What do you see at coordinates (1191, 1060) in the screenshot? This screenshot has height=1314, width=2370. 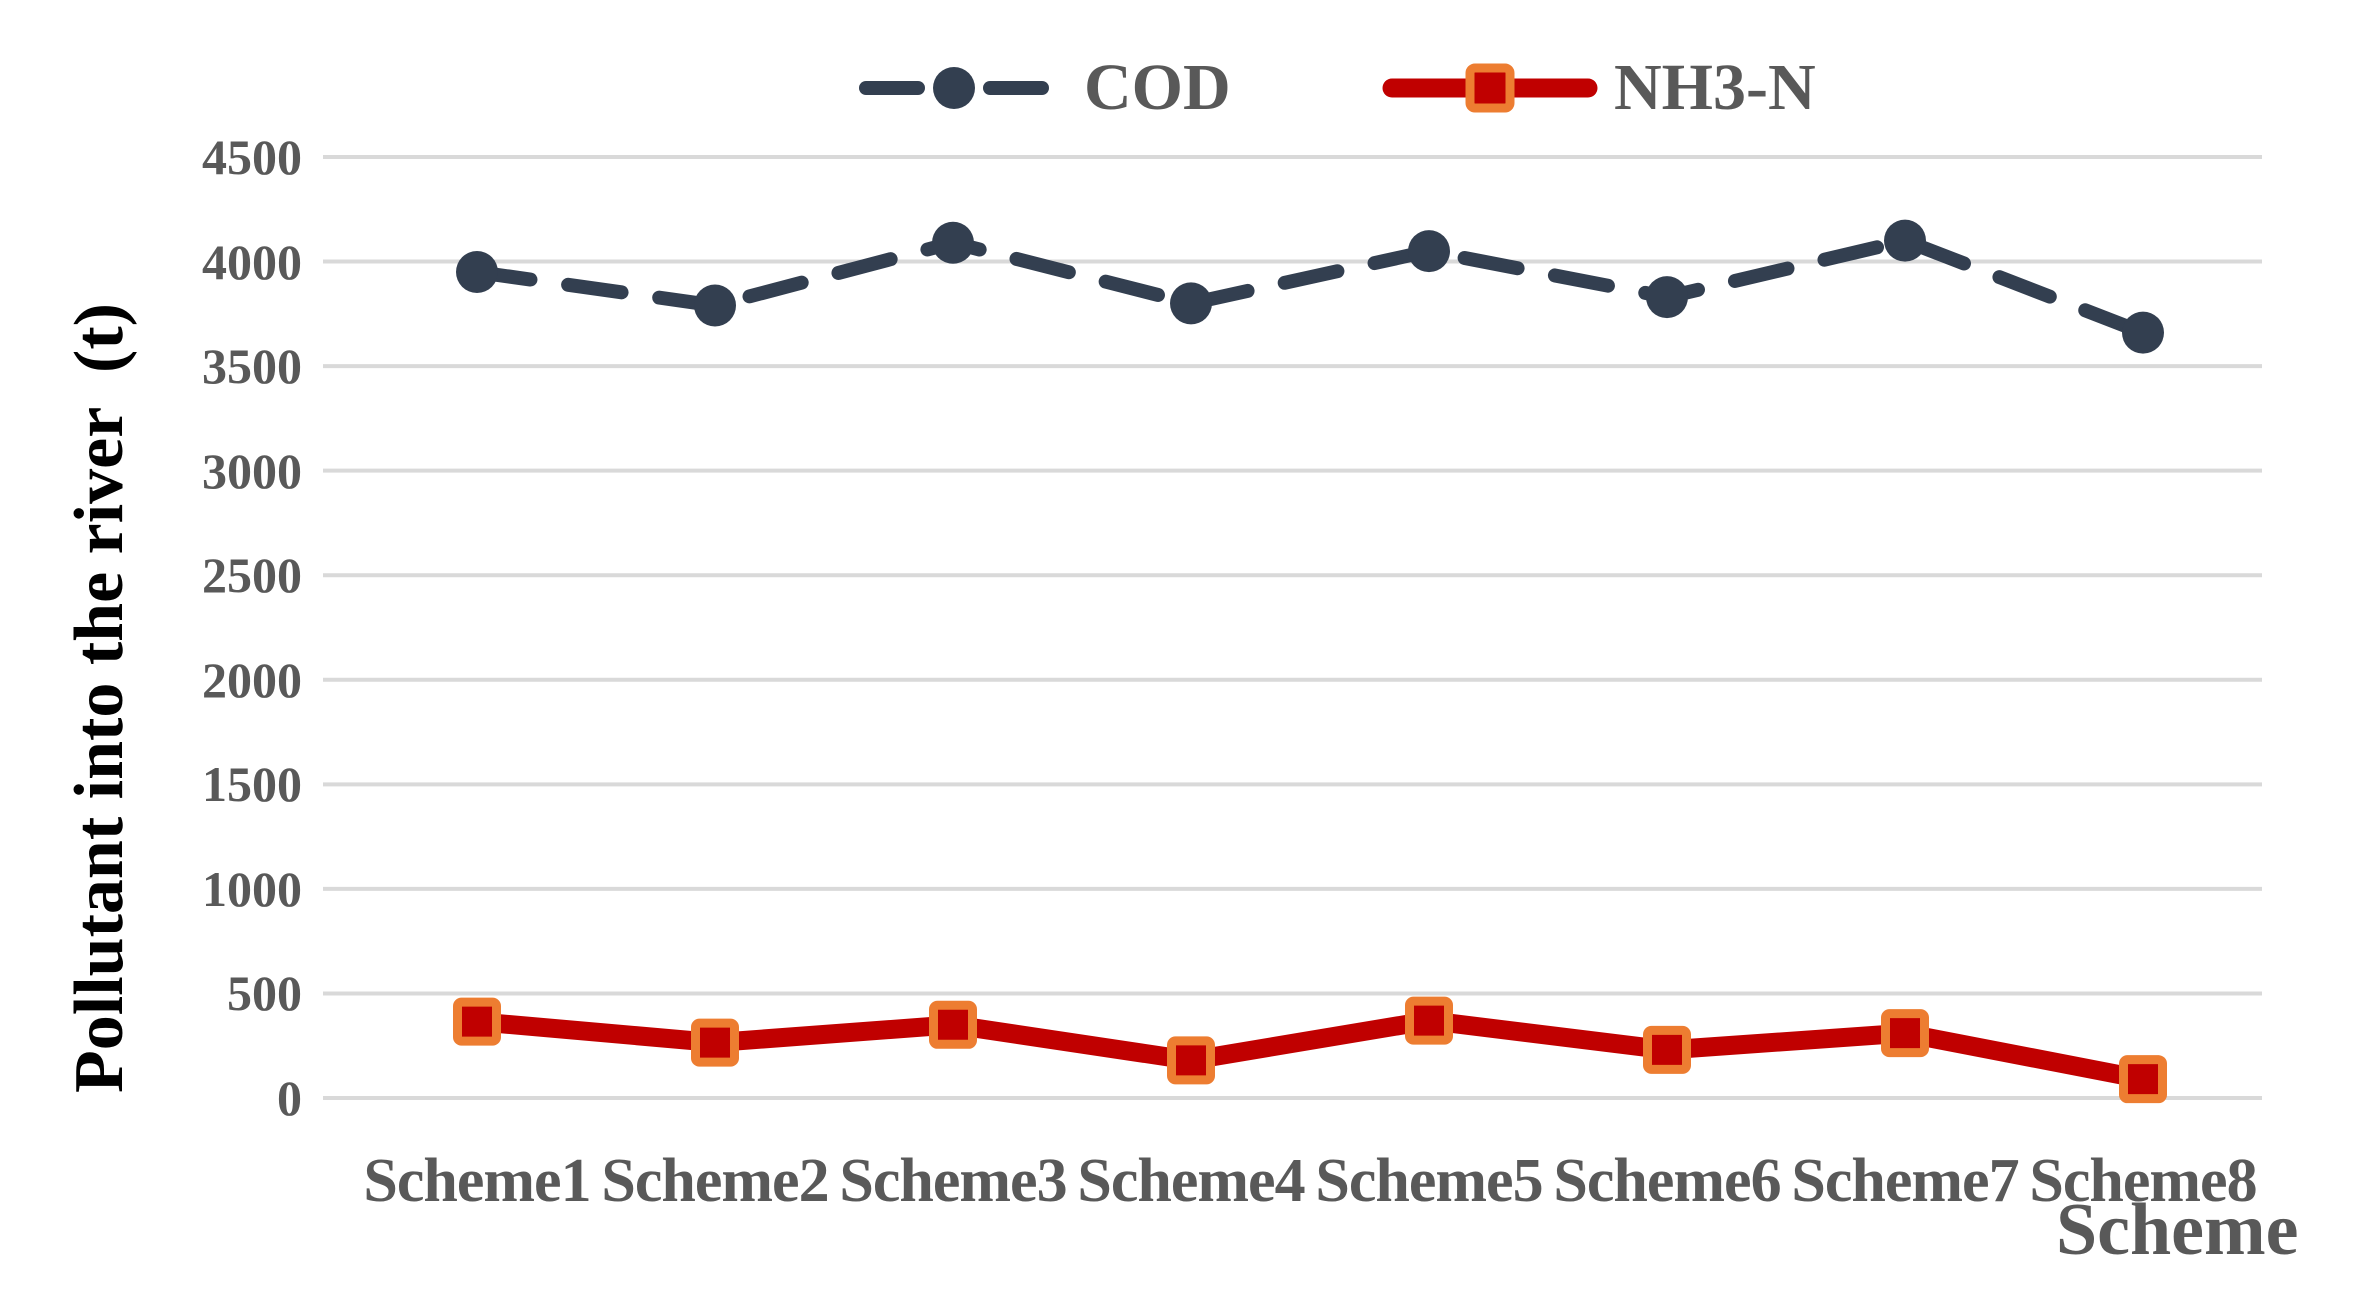 I see `nh3n-marker-scheme4` at bounding box center [1191, 1060].